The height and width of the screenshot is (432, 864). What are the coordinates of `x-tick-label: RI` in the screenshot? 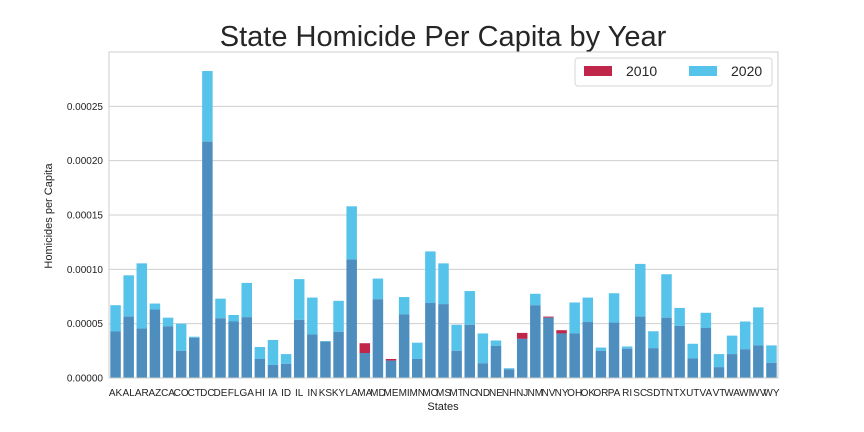 It's located at (627, 393).